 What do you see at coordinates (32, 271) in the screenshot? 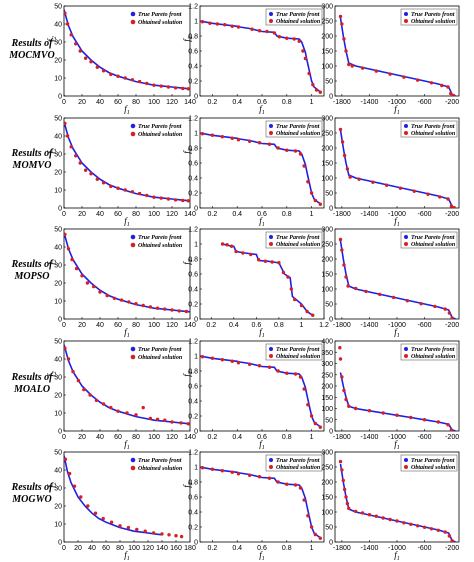
I see `row-label-3: Results of MOPSO` at bounding box center [32, 271].